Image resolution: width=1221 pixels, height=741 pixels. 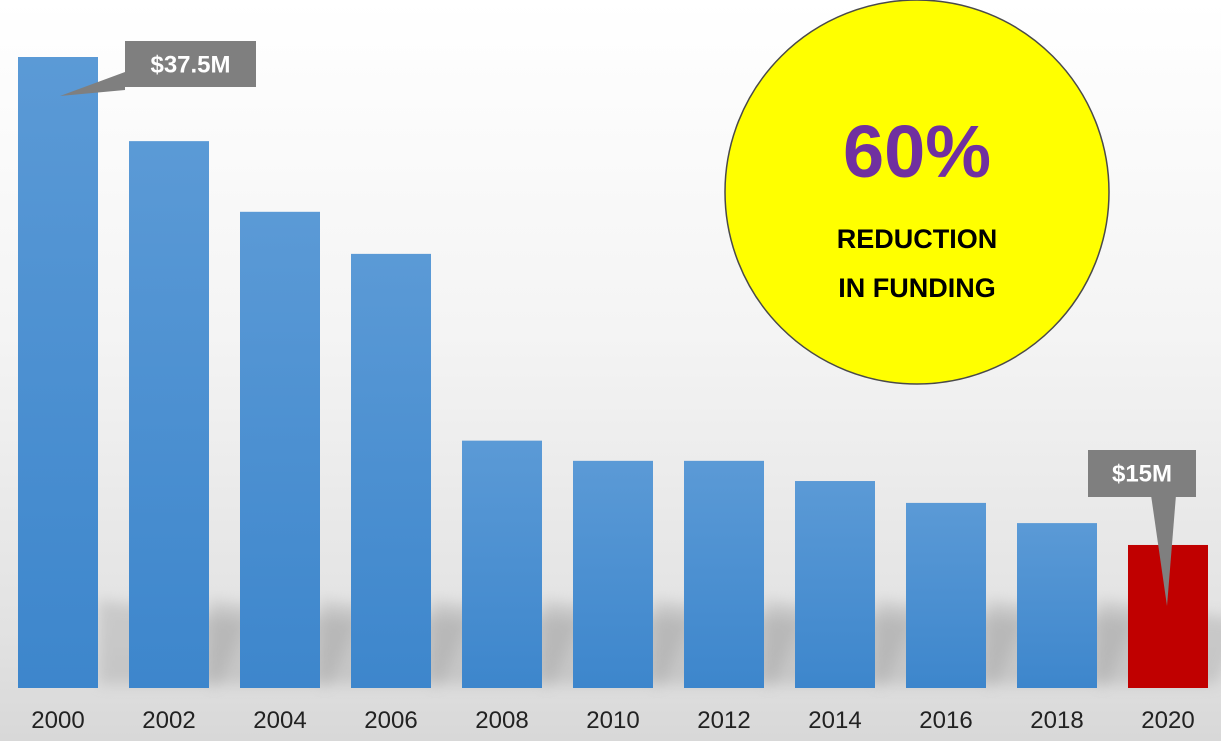 I want to click on x-tick-2012: 2012, so click(x=723, y=720).